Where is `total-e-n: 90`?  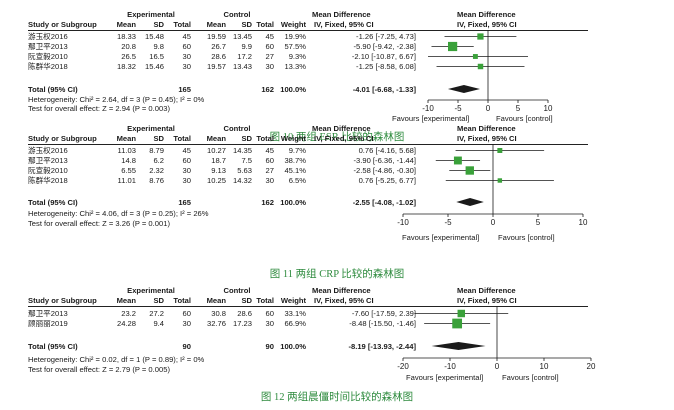
total-e-n: 90 is located at coordinates (186, 346).